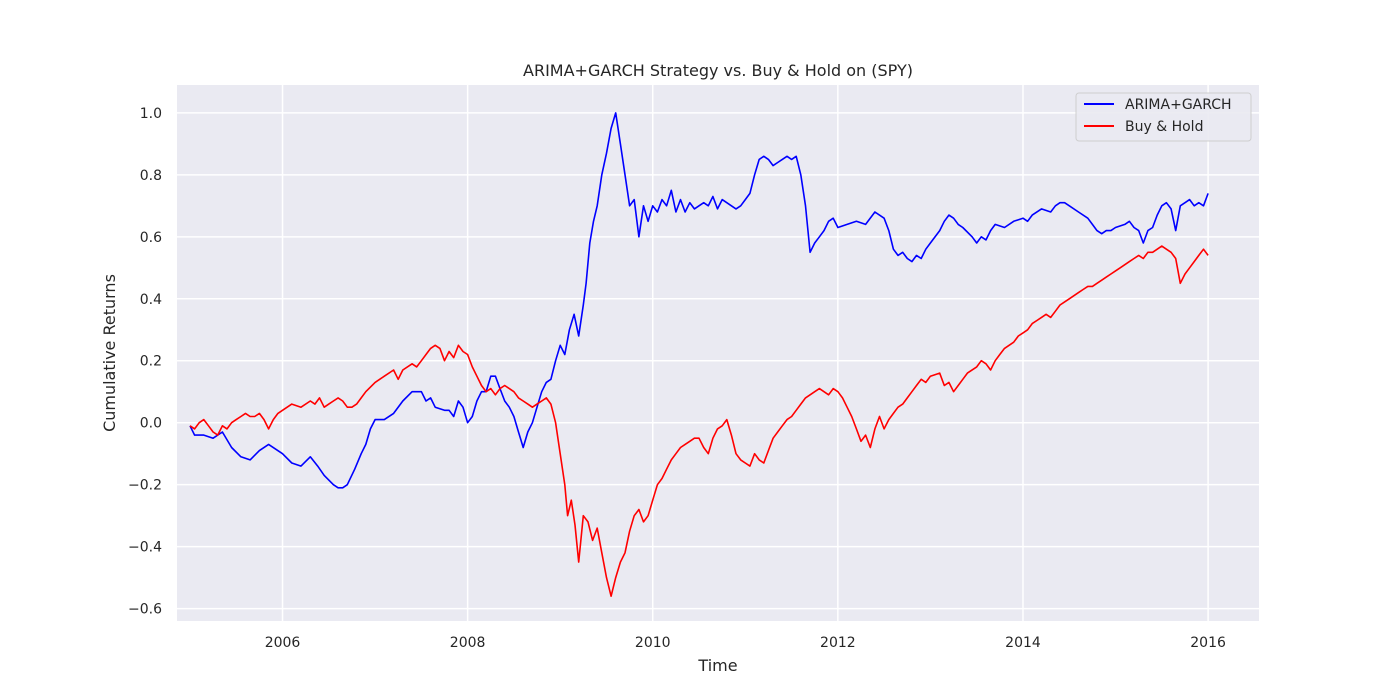 This screenshot has height=700, width=1400. Describe the element at coordinates (283, 643) in the screenshot. I see `x-tick-label: 2006` at that location.